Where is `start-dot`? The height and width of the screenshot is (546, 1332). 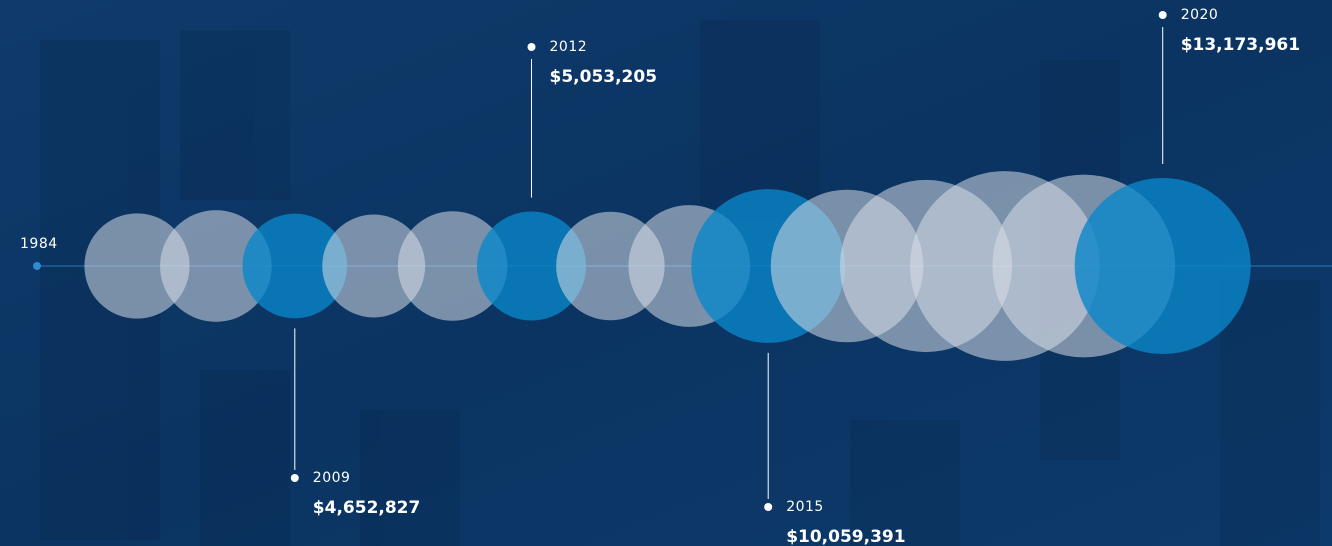 start-dot is located at coordinates (37, 266).